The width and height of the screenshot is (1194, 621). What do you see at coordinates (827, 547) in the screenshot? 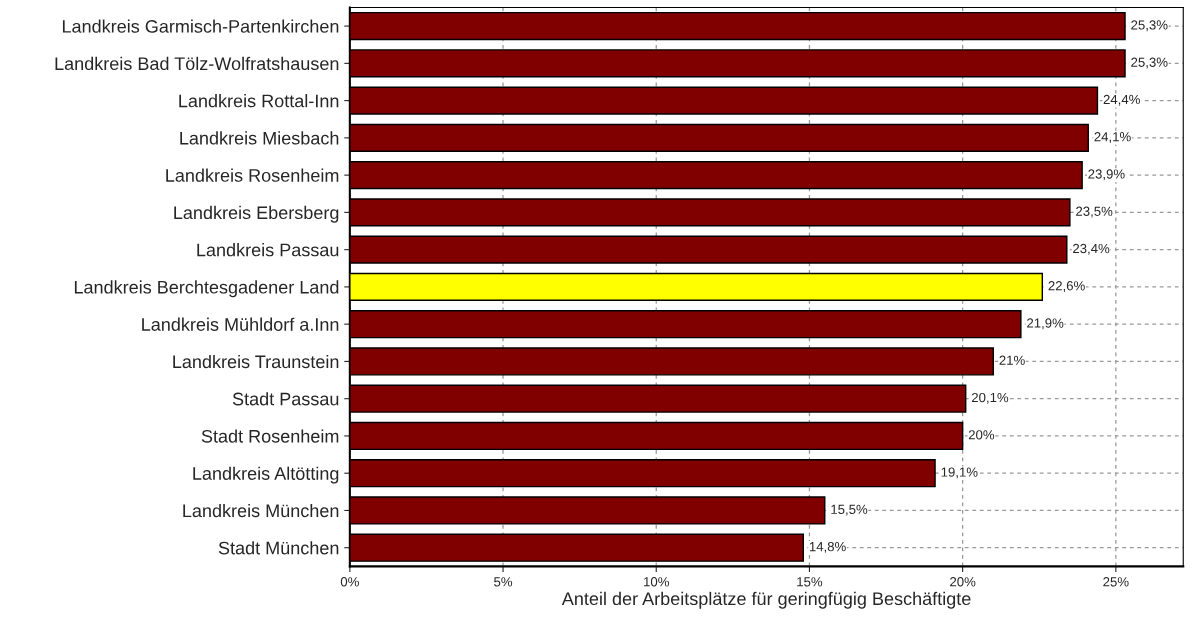
I see `data-label: 14,8%` at bounding box center [827, 547].